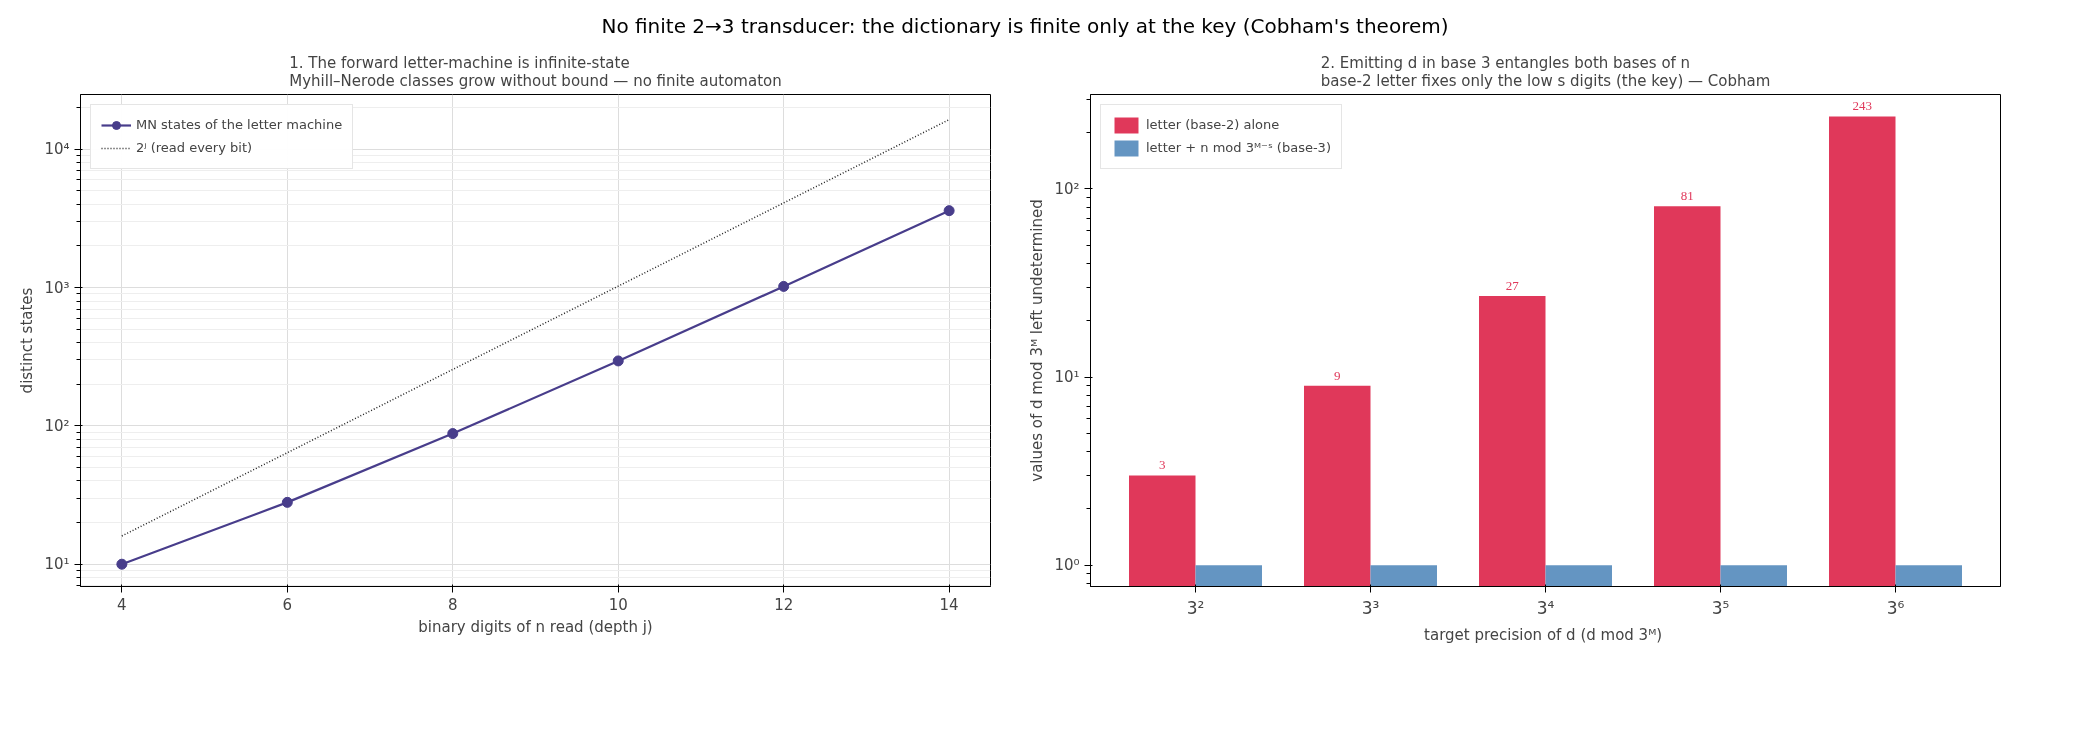 The image size is (2083, 751). What do you see at coordinates (1543, 634) in the screenshot?
I see `x-axis-title: target precision of d (d mod 3ᴹ)` at bounding box center [1543, 634].